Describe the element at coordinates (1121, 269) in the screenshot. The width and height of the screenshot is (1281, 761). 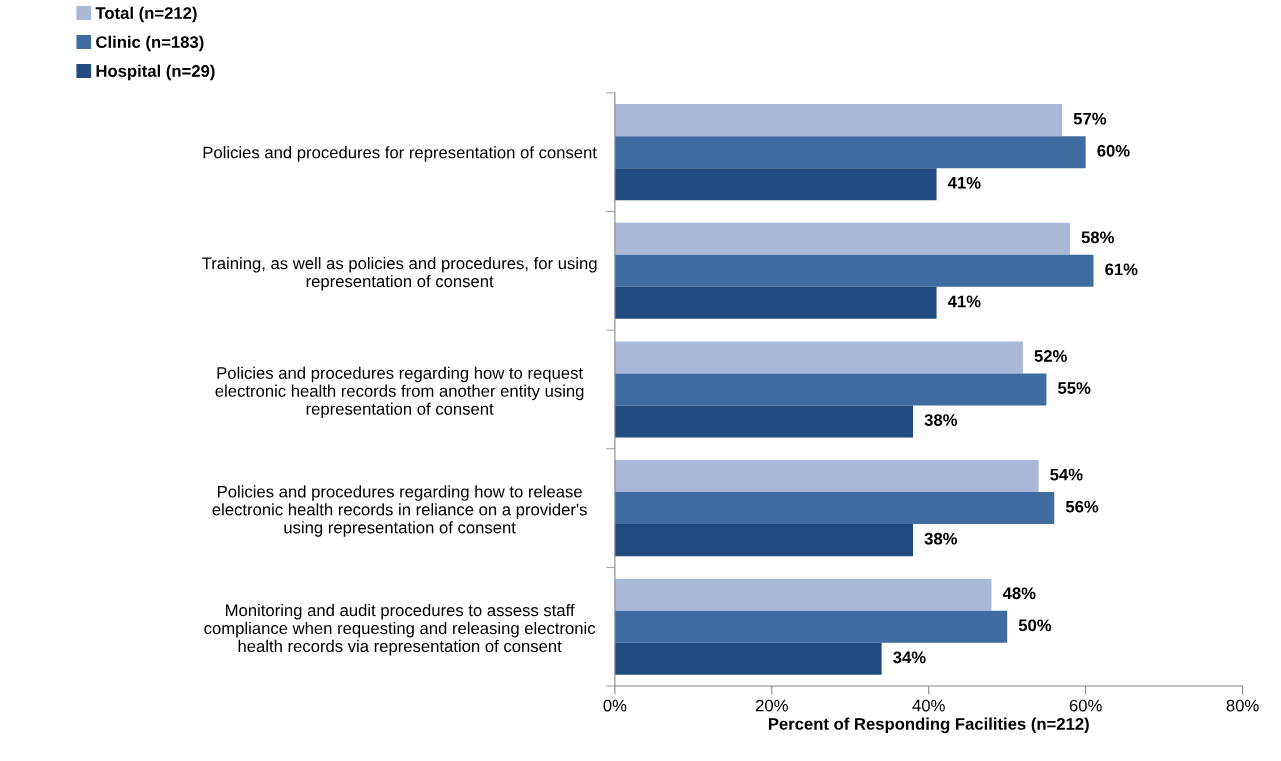
I see `data-label: 61%` at that location.